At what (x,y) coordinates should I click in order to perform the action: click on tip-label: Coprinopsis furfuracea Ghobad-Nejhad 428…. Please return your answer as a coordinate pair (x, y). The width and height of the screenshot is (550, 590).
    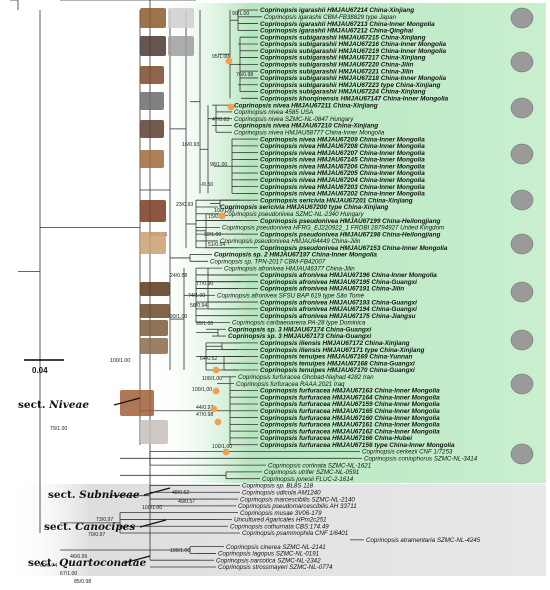
    Looking at the image, I should click on (306, 377).